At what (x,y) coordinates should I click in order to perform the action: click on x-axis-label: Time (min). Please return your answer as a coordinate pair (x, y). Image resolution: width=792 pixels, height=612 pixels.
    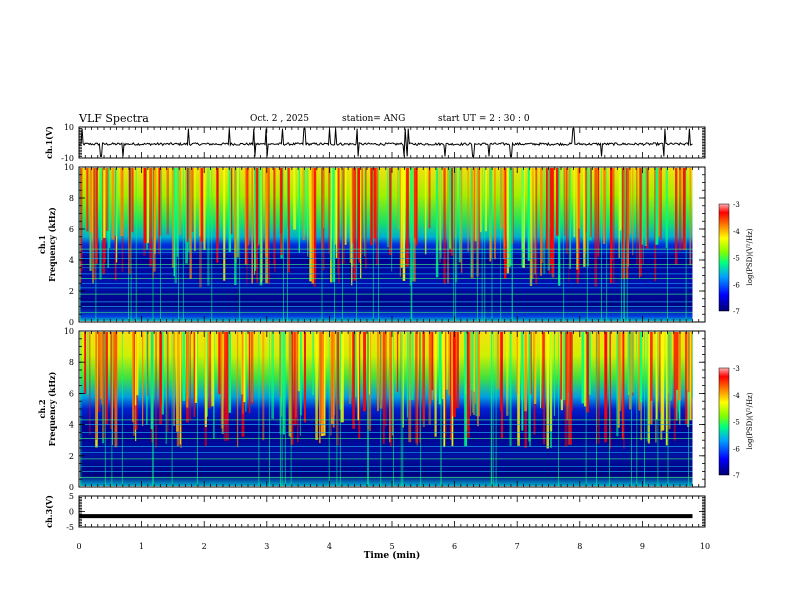
    Looking at the image, I should click on (392, 555).